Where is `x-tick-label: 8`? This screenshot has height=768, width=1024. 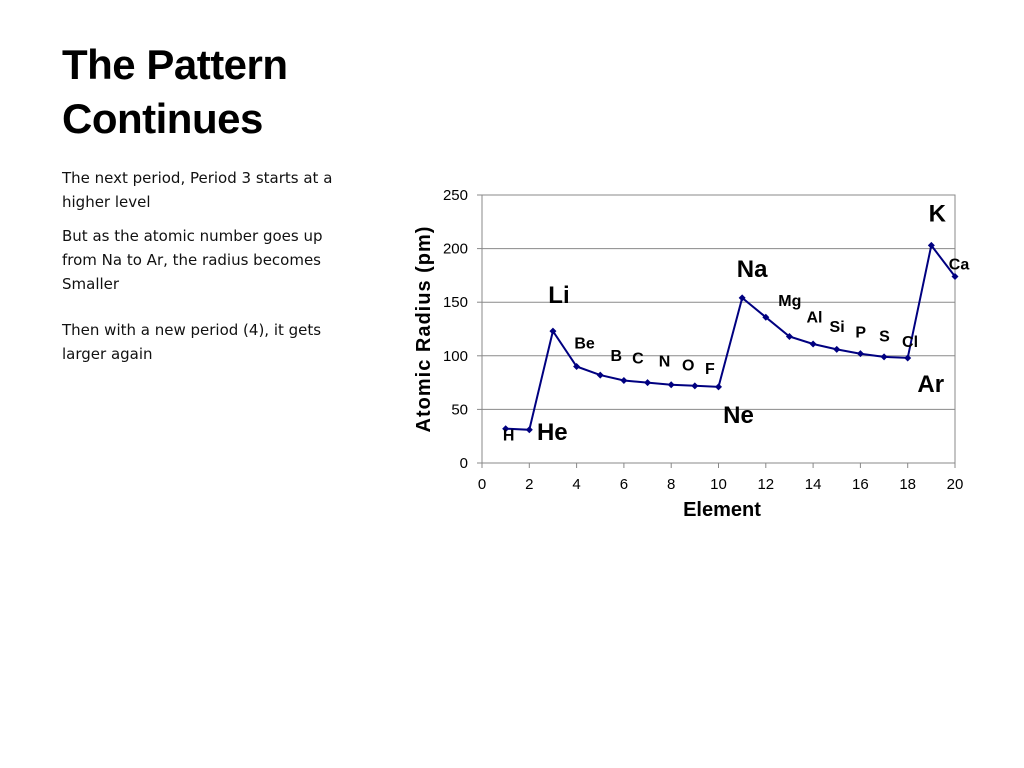 x-tick-label: 8 is located at coordinates (671, 484).